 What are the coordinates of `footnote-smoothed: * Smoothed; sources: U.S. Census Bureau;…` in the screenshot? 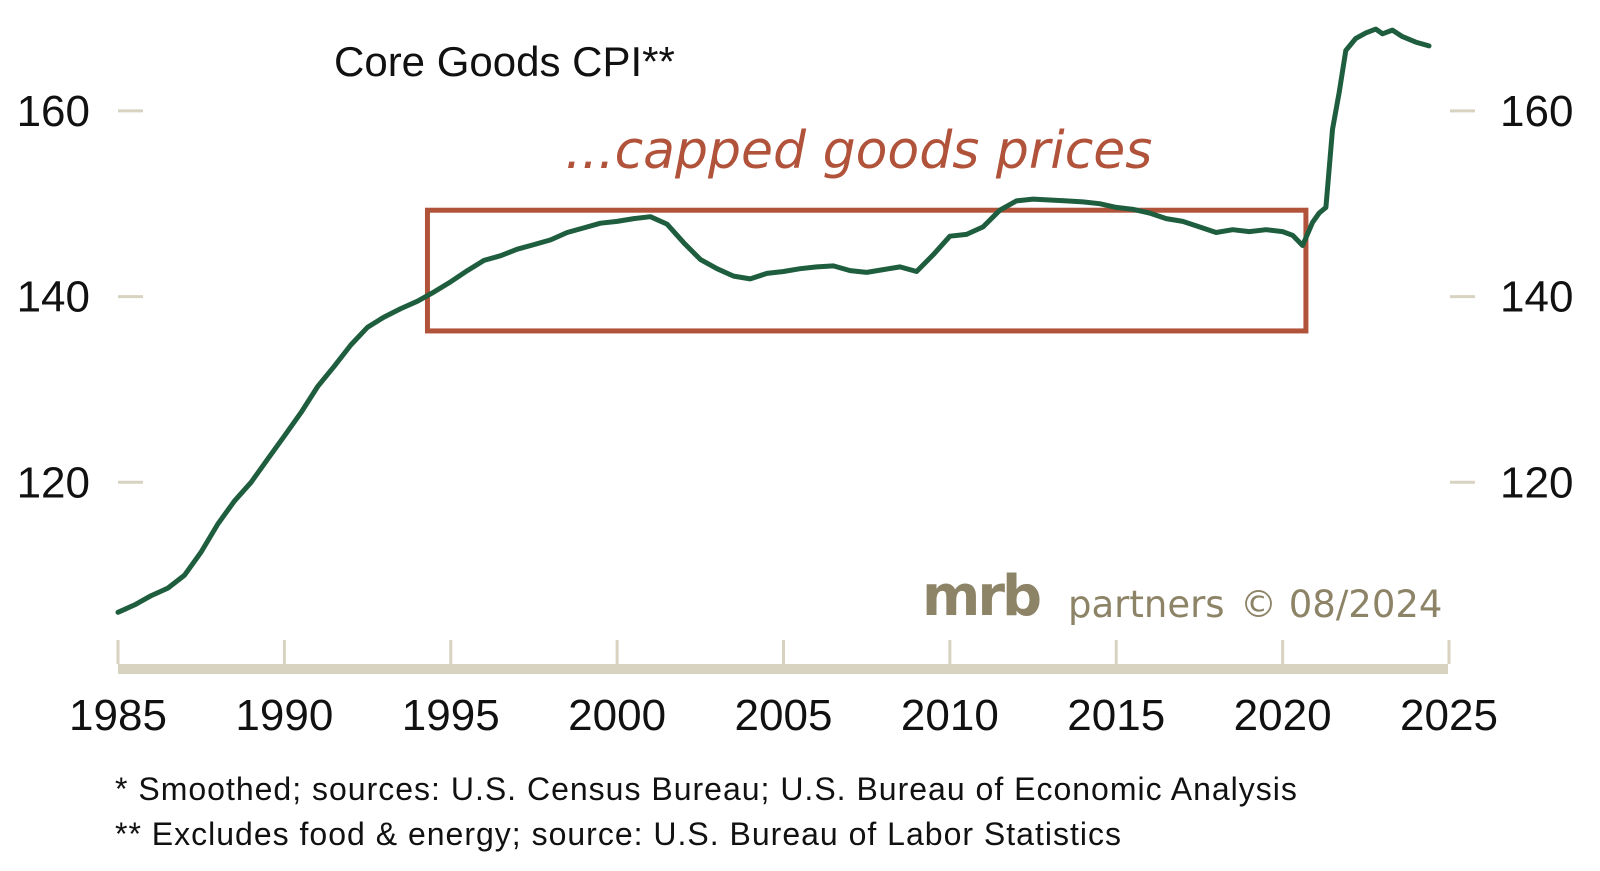 It's located at (706, 789).